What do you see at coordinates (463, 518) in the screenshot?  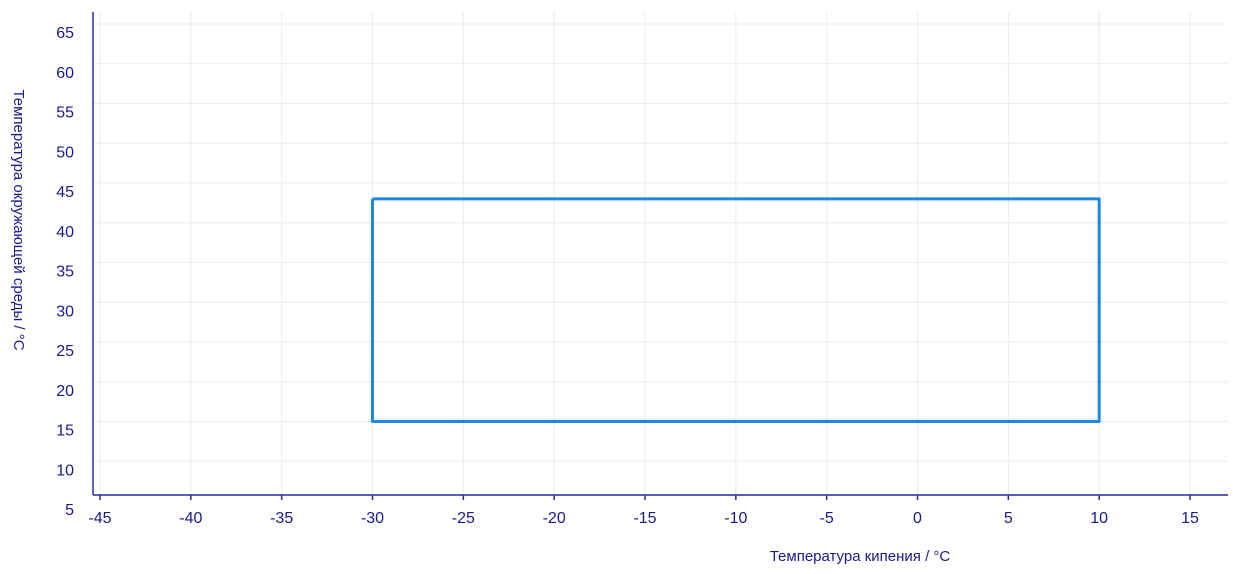 I see `x-tick-label: -25` at bounding box center [463, 518].